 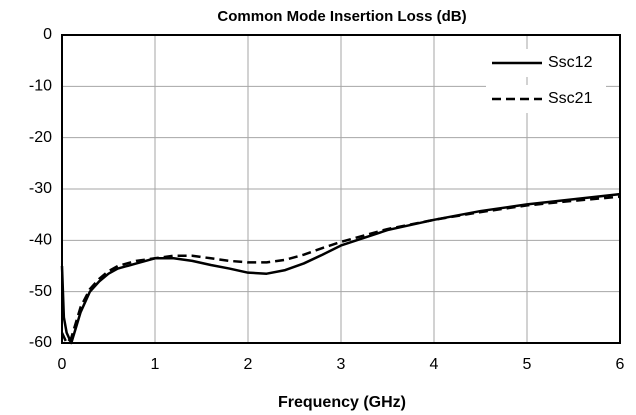 I want to click on x-tick-label: 1, so click(x=155, y=364).